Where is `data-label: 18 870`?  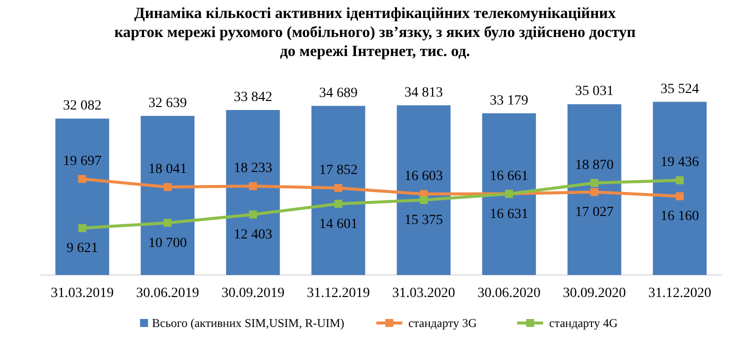
data-label: 18 870 is located at coordinates (594, 166).